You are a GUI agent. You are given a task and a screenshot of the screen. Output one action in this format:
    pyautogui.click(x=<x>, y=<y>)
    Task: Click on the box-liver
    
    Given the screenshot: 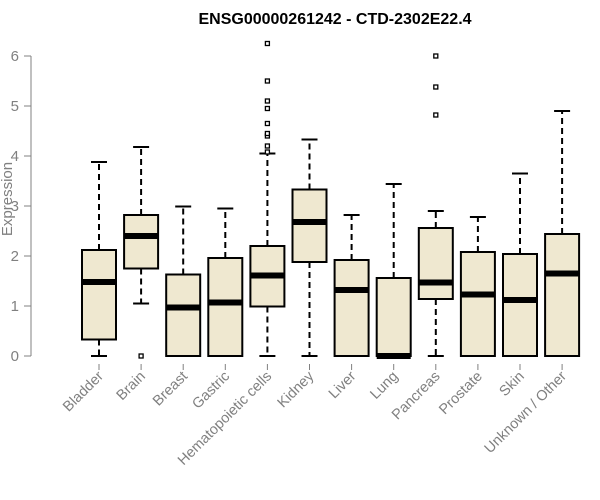 What is the action you would take?
    pyautogui.click(x=351, y=285)
    